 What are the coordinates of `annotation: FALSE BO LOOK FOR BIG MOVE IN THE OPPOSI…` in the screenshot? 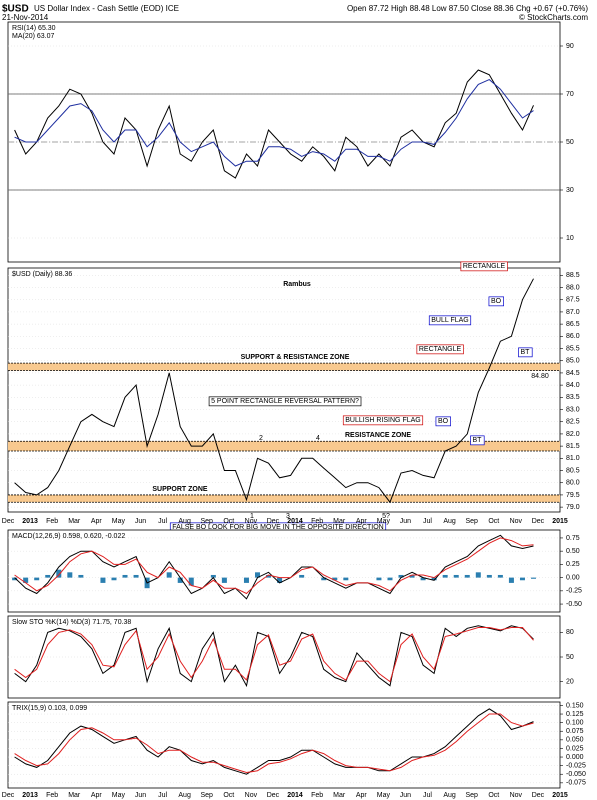 It's located at (277, 527).